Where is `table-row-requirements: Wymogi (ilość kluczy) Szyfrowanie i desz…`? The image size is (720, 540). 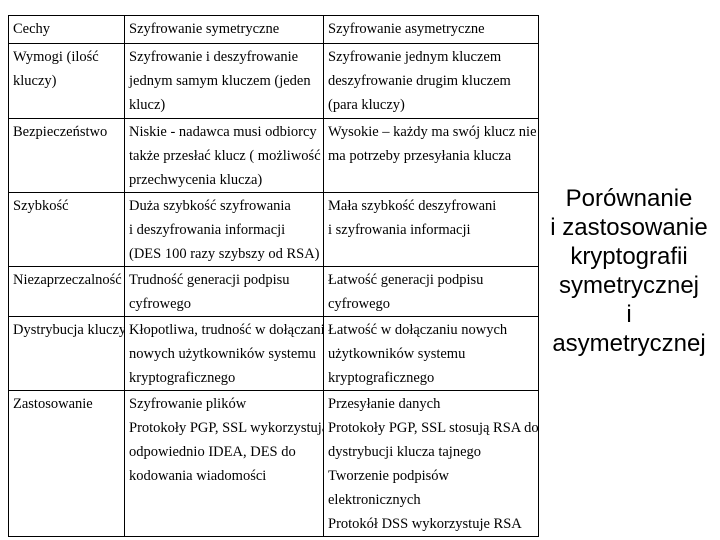
table-row-requirements: Wymogi (ilość kluczy) Szyfrowanie i desz… is located at coordinates (273, 81).